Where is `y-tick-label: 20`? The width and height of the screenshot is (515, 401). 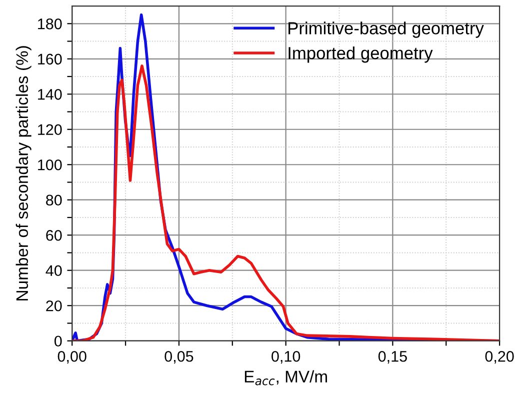
y-tick-label: 20 is located at coordinates (54, 306).